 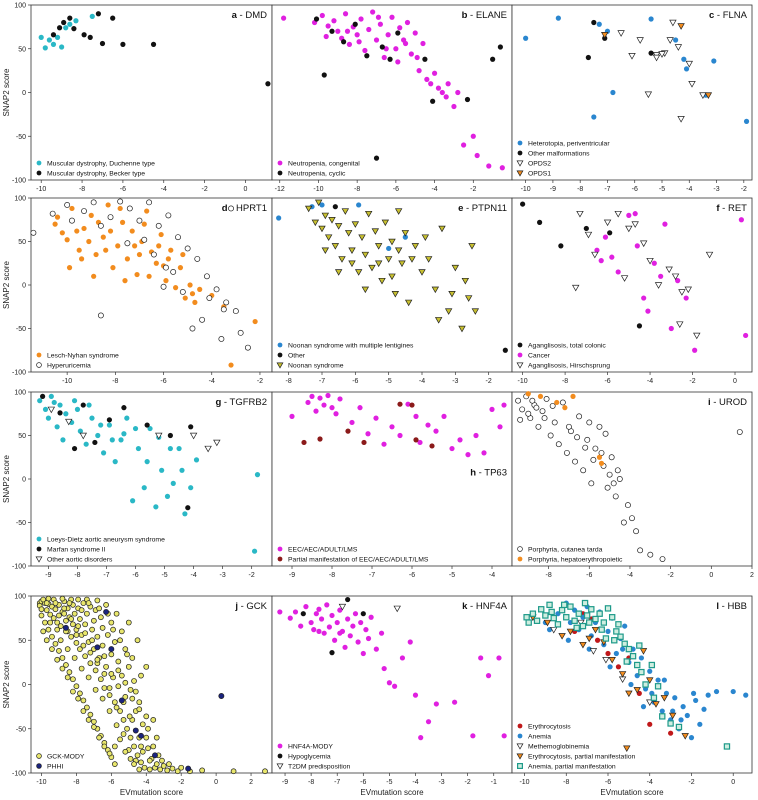 What do you see at coordinates (549, 727) in the screenshot?
I see `legend-label: Erythrocytosis` at bounding box center [549, 727].